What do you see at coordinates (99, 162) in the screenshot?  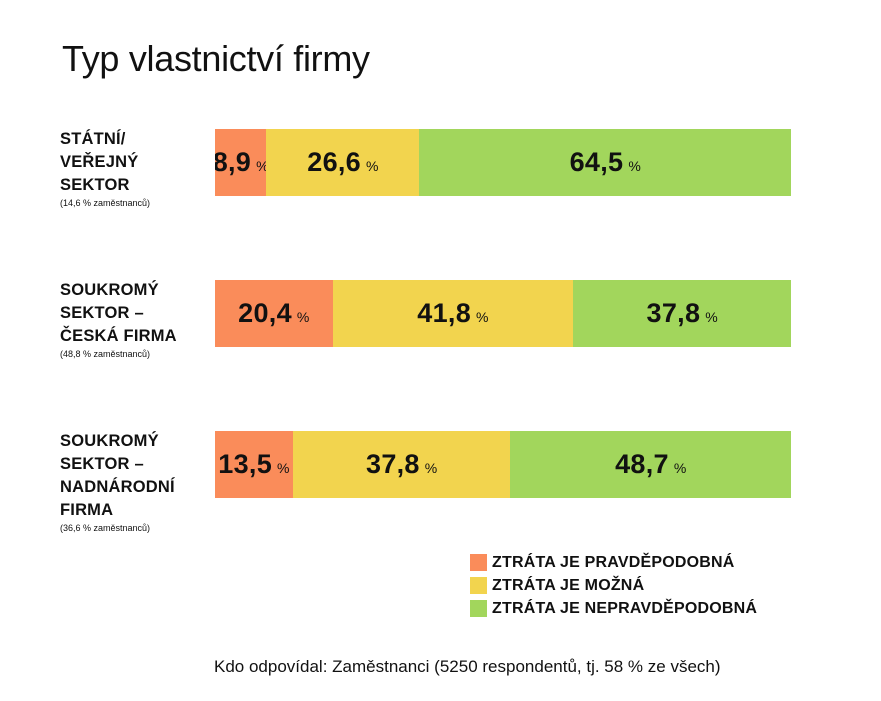 I see `category-name: STÁTNÍ/ VEŘEJNÝ SEKTOR` at bounding box center [99, 162].